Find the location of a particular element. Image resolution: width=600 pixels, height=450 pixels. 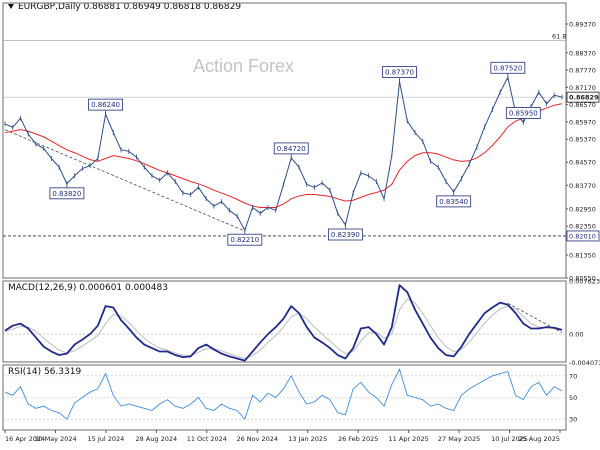

x-axis-label: 11 Apr 2025 is located at coordinates (409, 439).